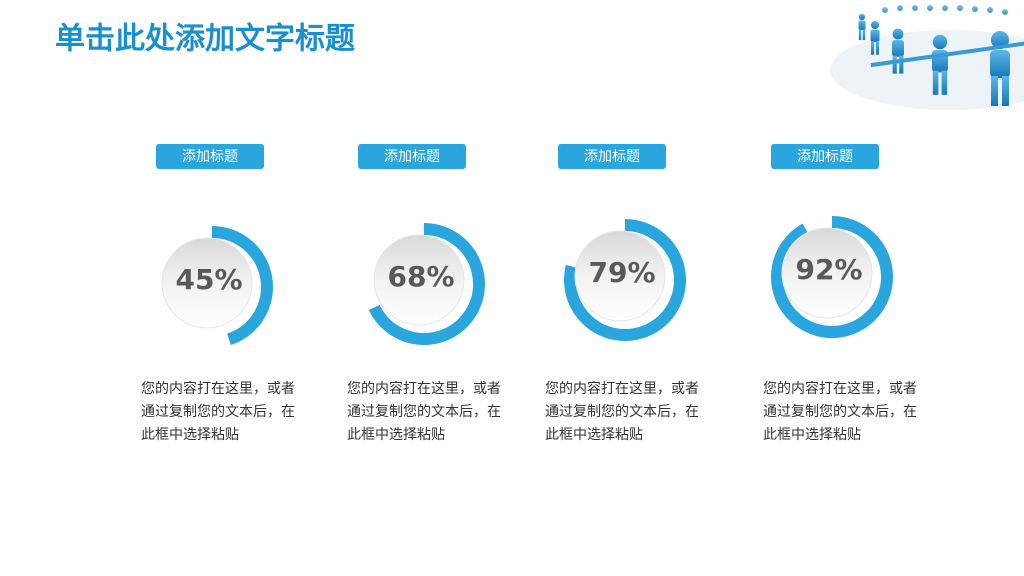 This screenshot has width=1024, height=576. What do you see at coordinates (420, 276) in the screenshot?
I see `percent-label: 68%` at bounding box center [420, 276].